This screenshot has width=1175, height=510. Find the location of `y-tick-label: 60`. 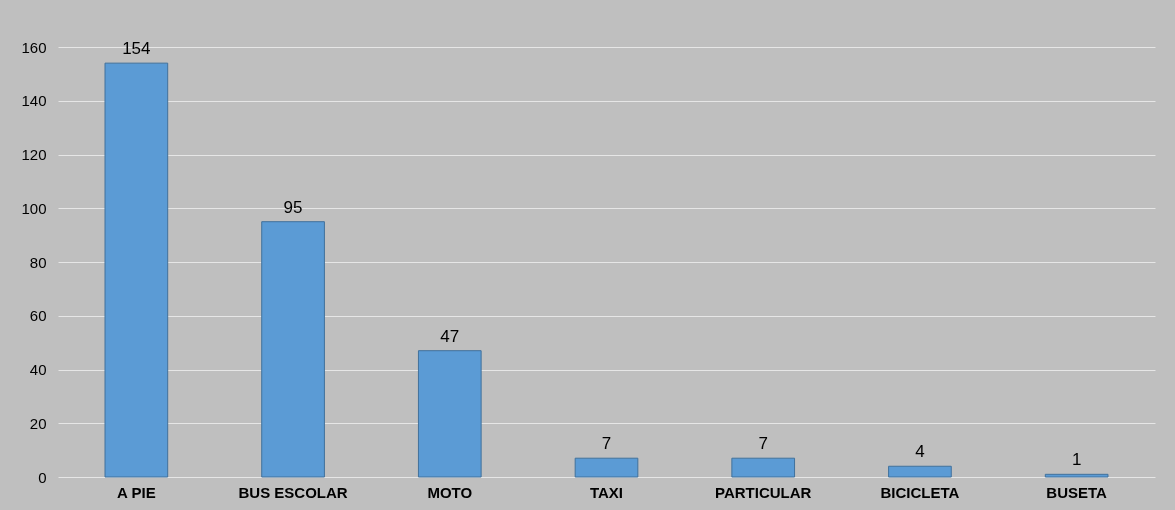

y-tick-label: 60 is located at coordinates (38, 316).